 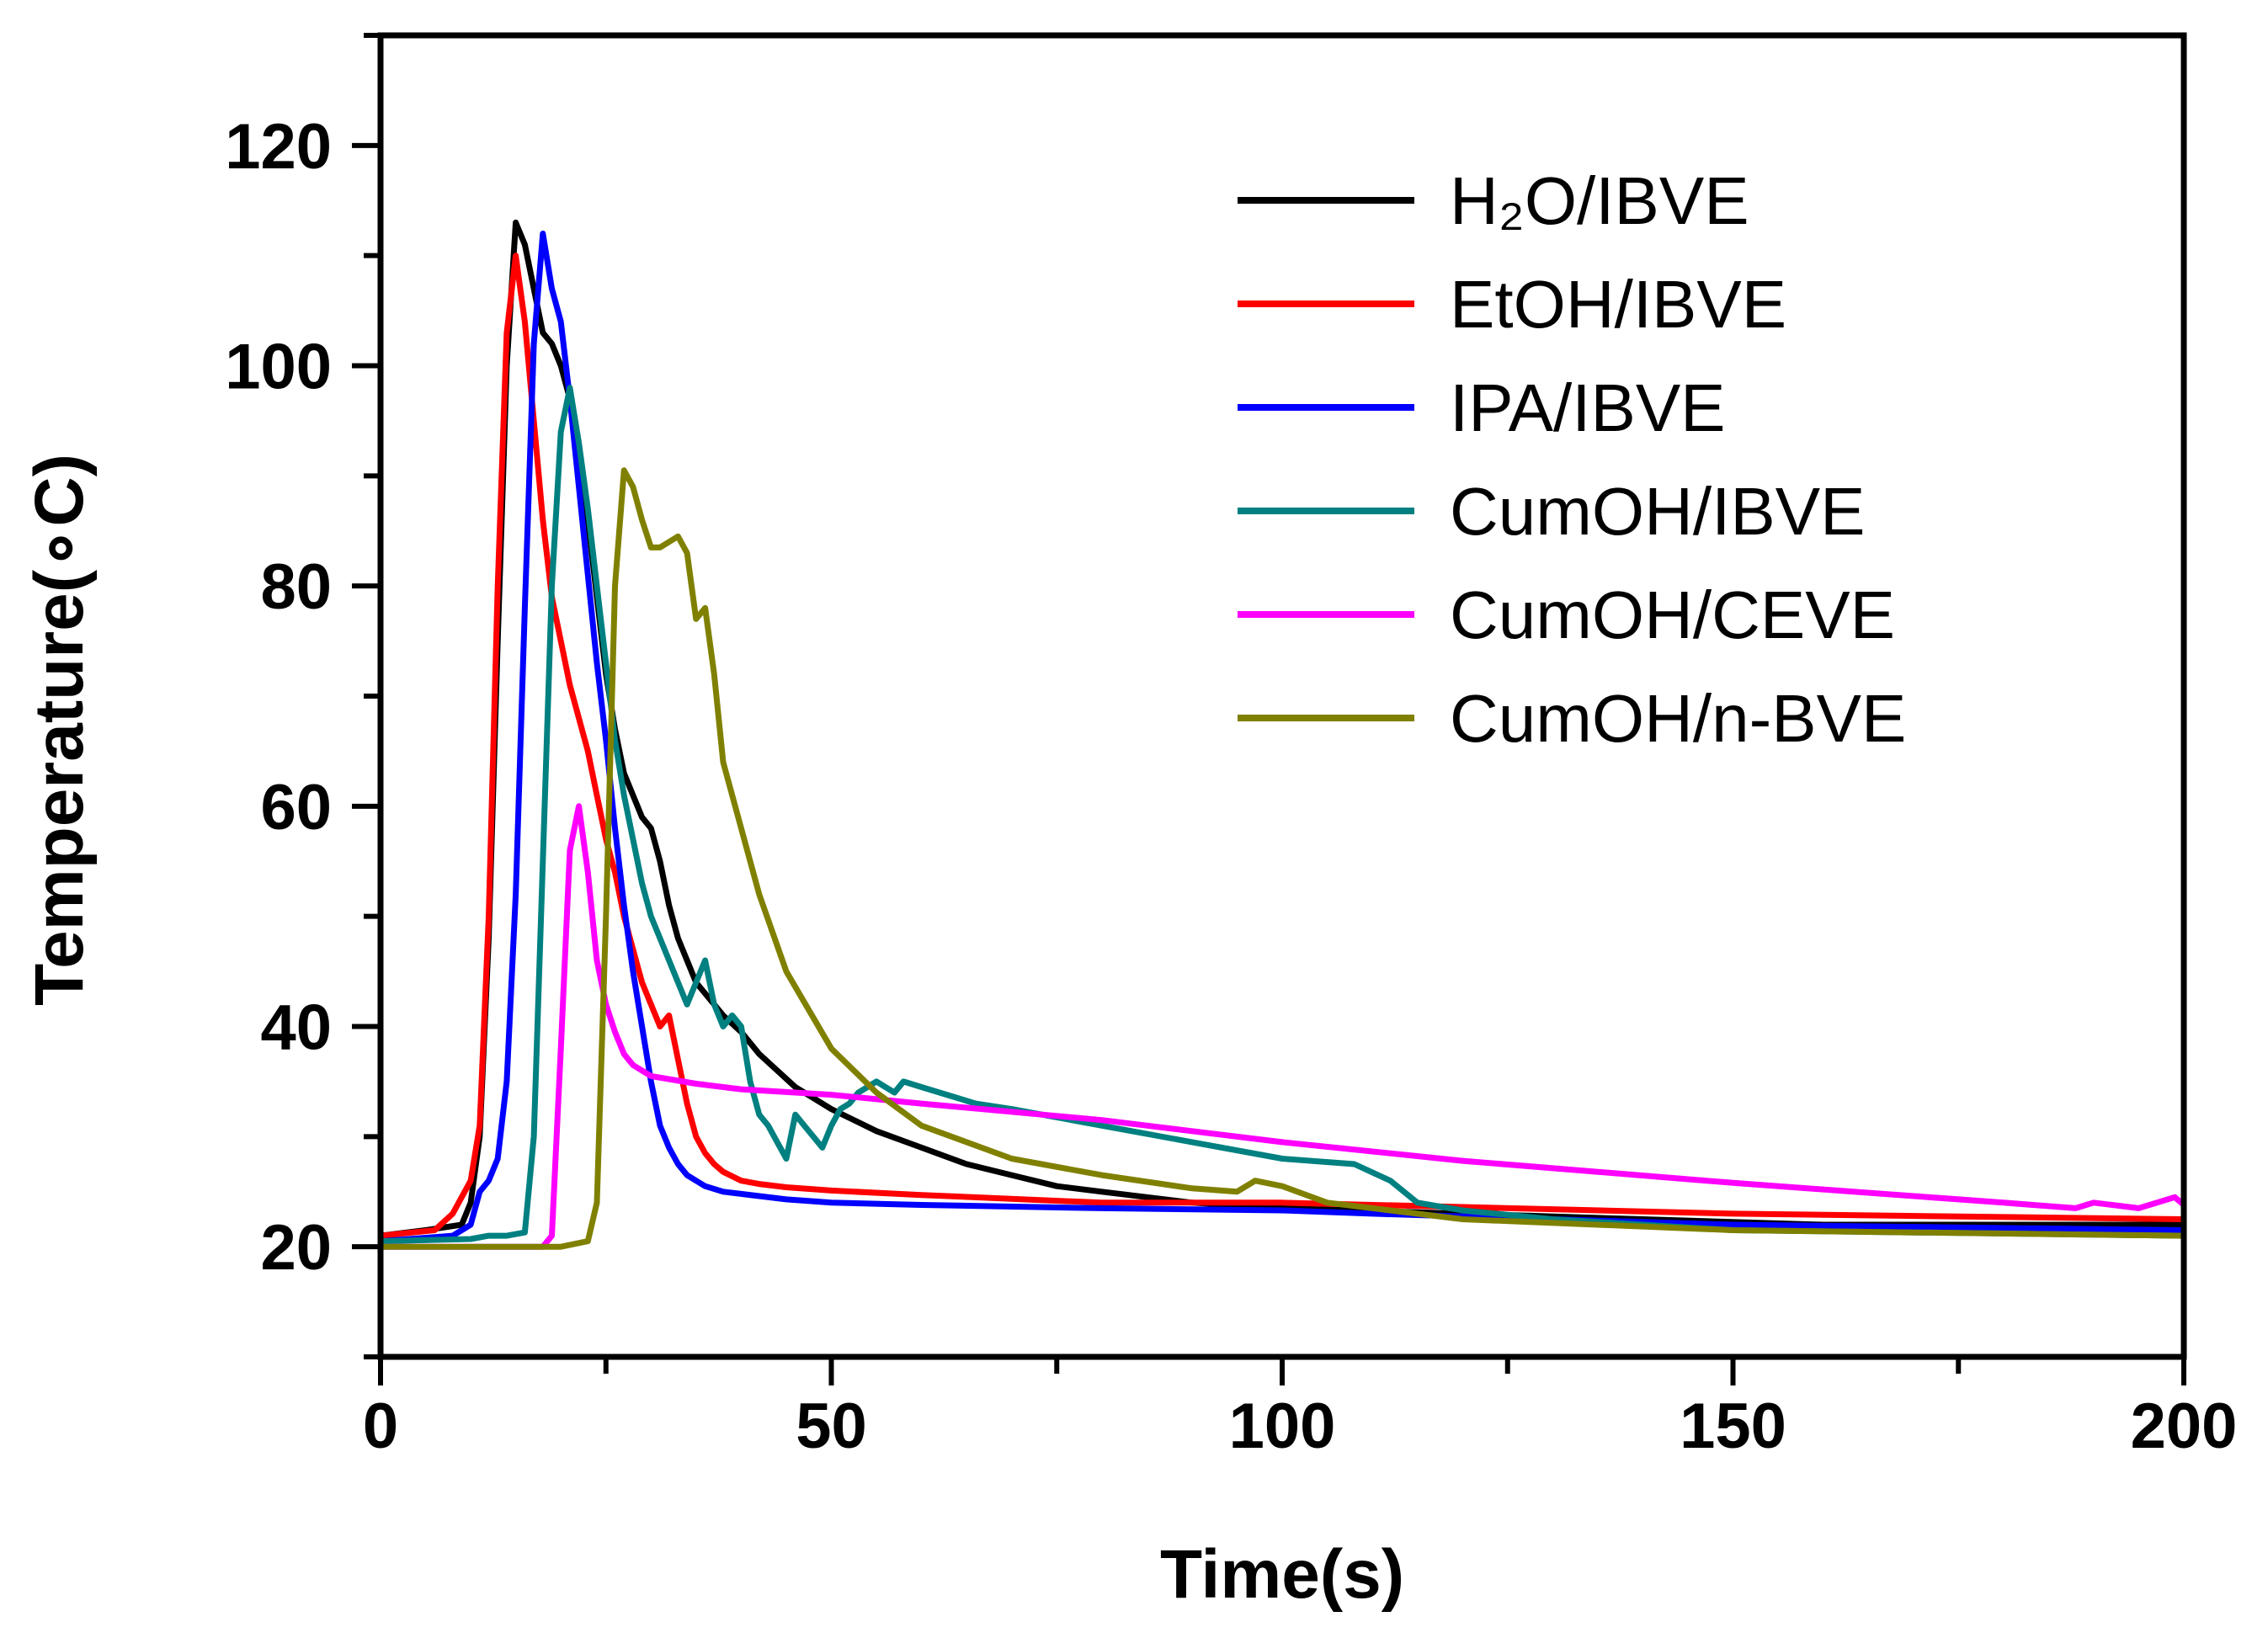 What do you see at coordinates (296, 1028) in the screenshot?
I see `y-tick-label: 40` at bounding box center [296, 1028].